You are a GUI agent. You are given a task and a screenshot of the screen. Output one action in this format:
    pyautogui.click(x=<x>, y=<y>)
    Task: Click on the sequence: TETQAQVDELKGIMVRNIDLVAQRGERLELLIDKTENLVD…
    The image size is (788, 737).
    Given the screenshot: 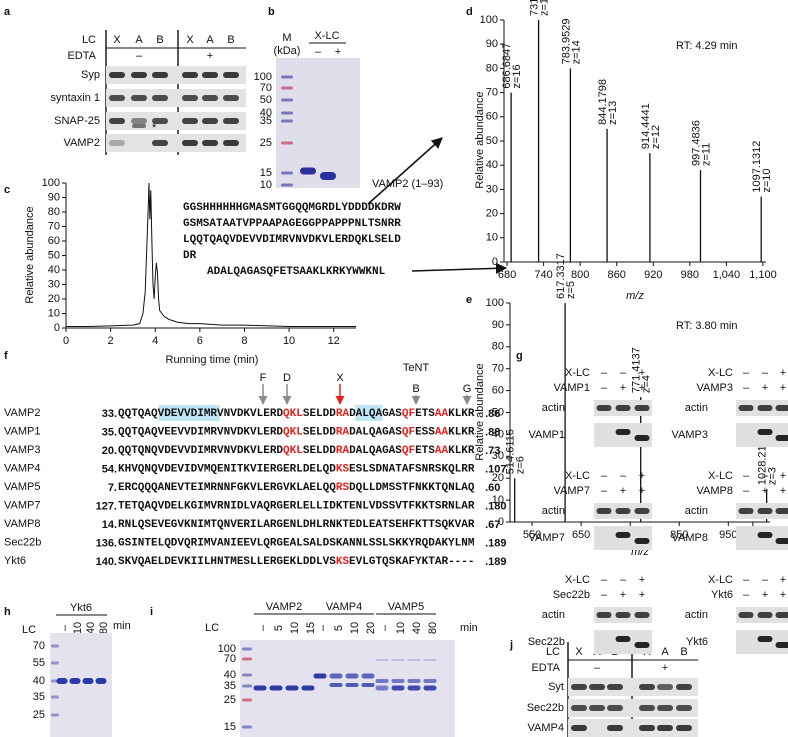 What is the action you would take?
    pyautogui.click(x=296, y=506)
    